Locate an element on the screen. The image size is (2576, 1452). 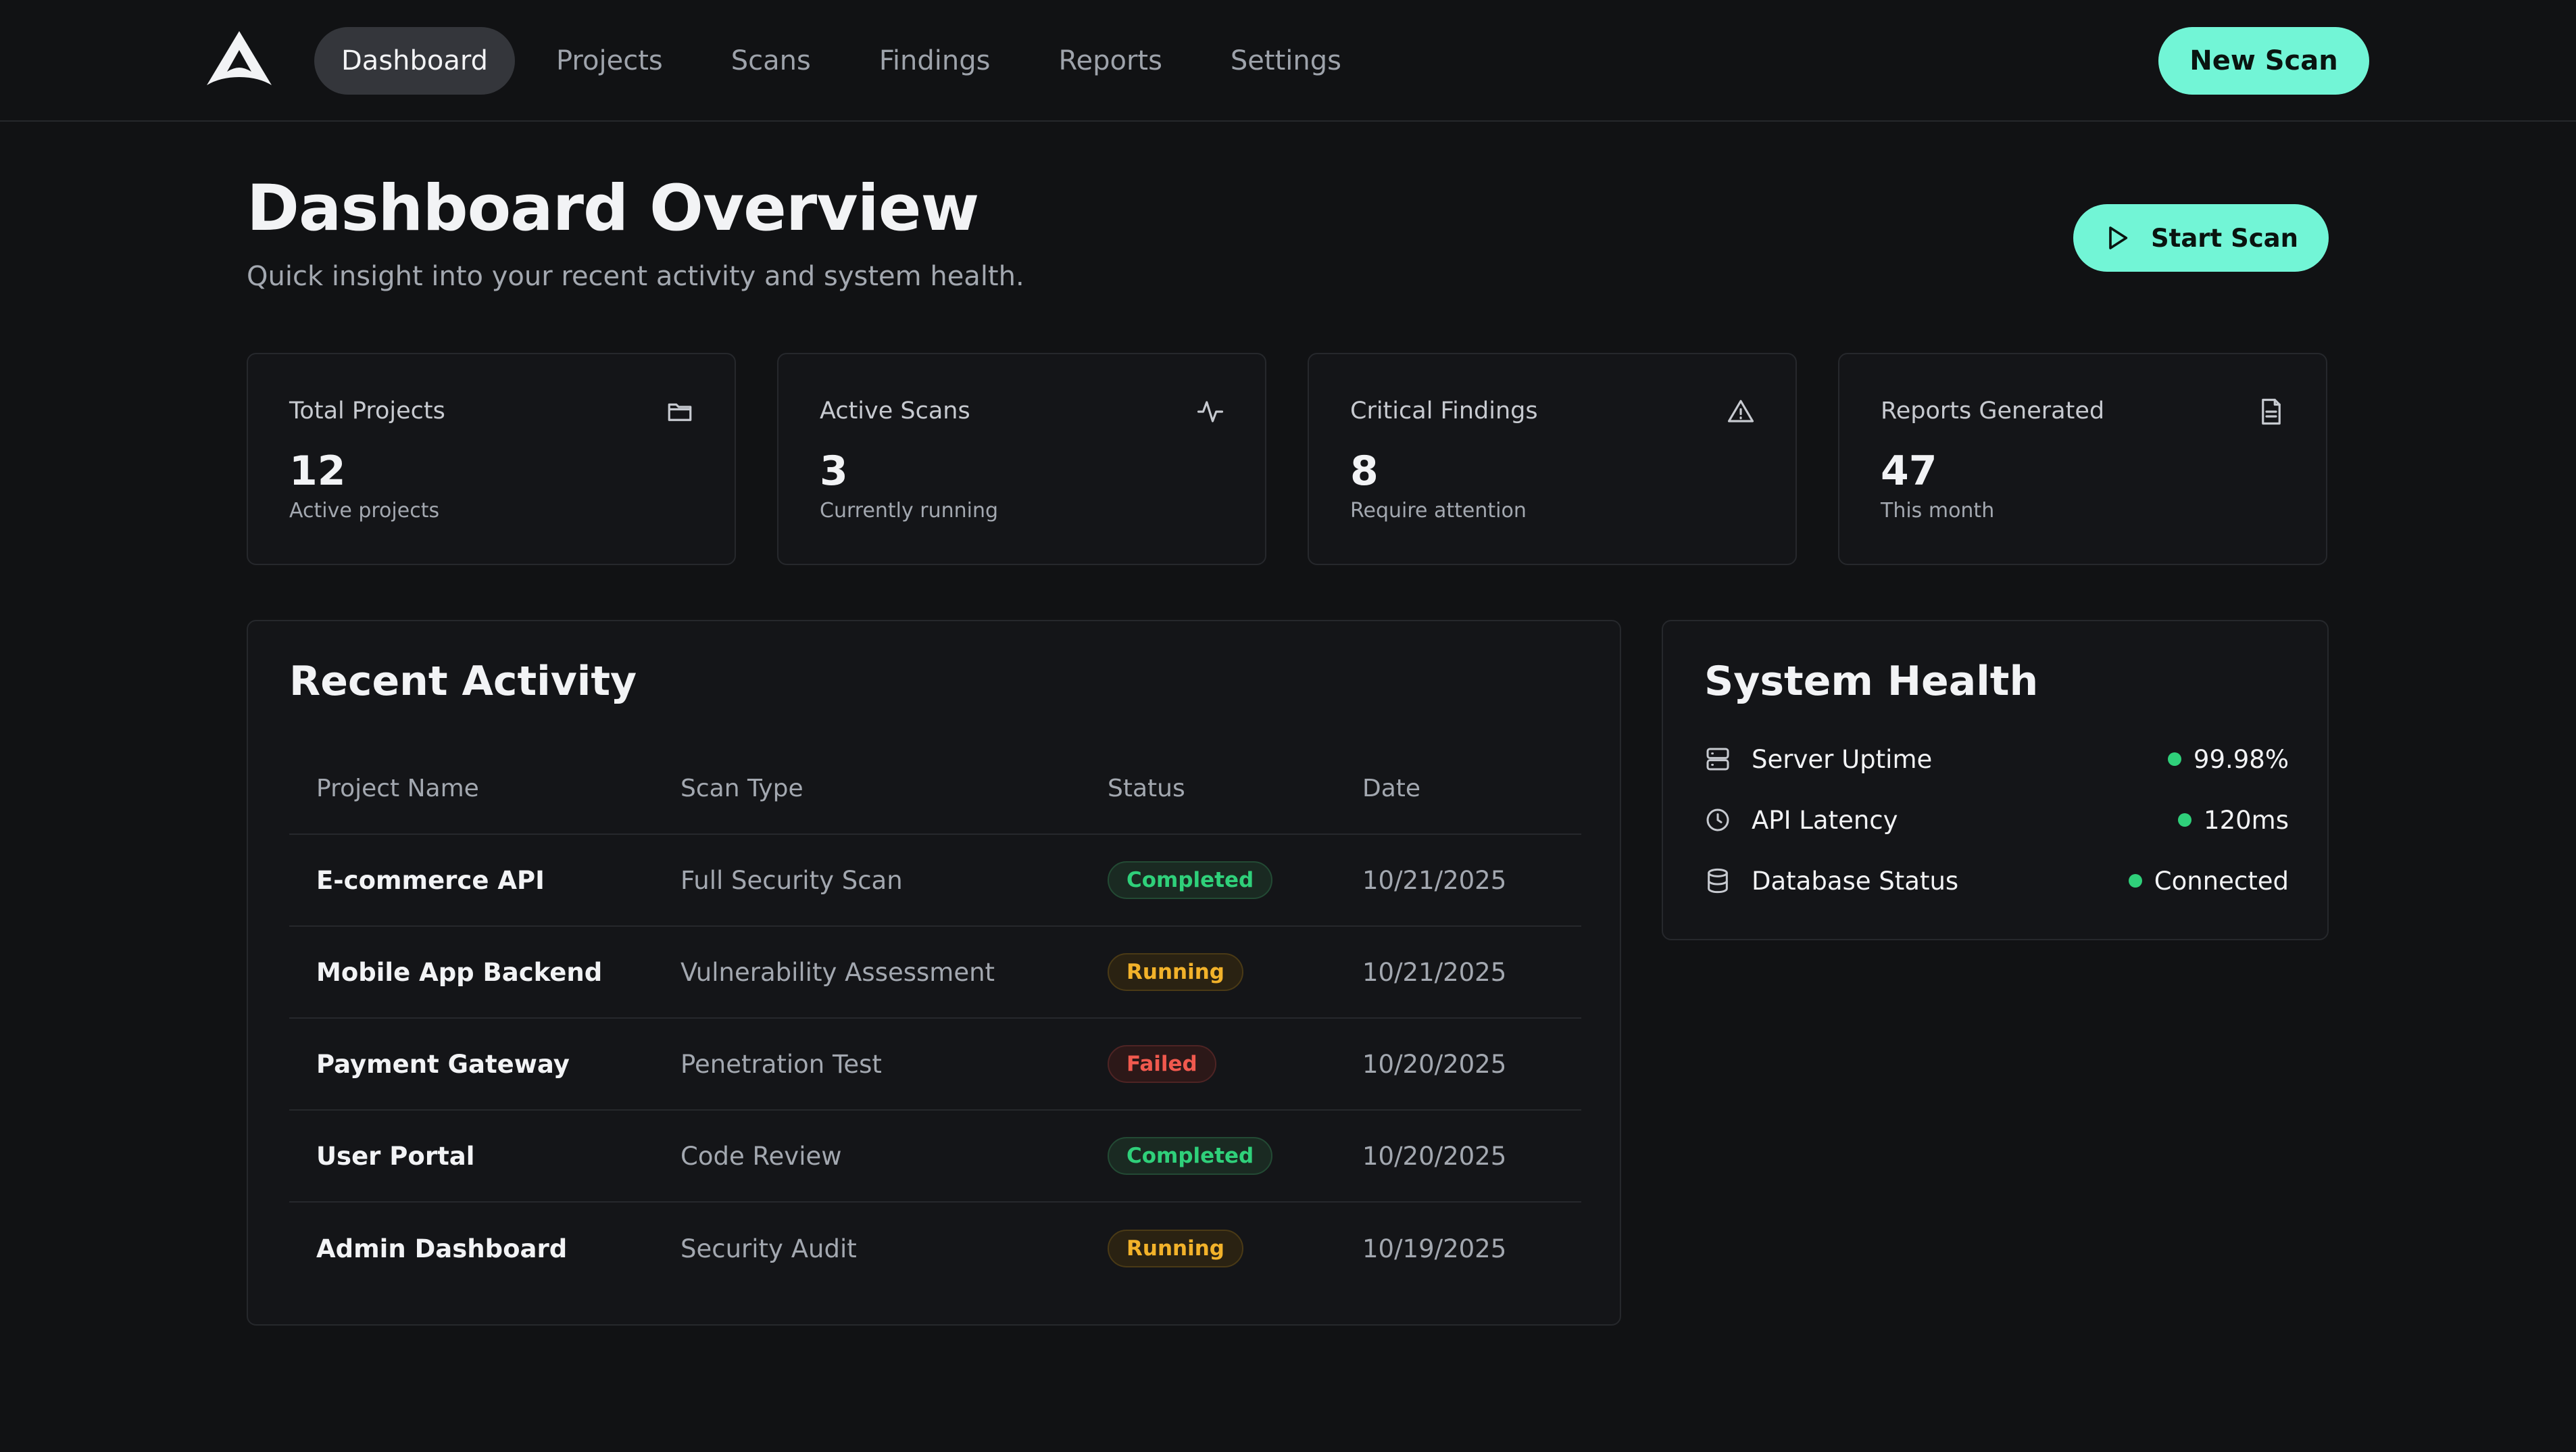
scan-type-cell: Full Security Scan is located at coordinates (792, 880).